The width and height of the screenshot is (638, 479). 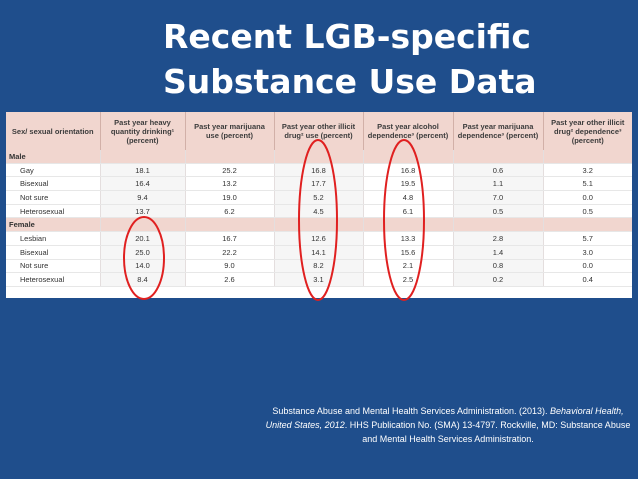 I want to click on table-row: Not sure 9.4 19.0 5.2 4.8 7.0 0.0, so click(x=319, y=197).